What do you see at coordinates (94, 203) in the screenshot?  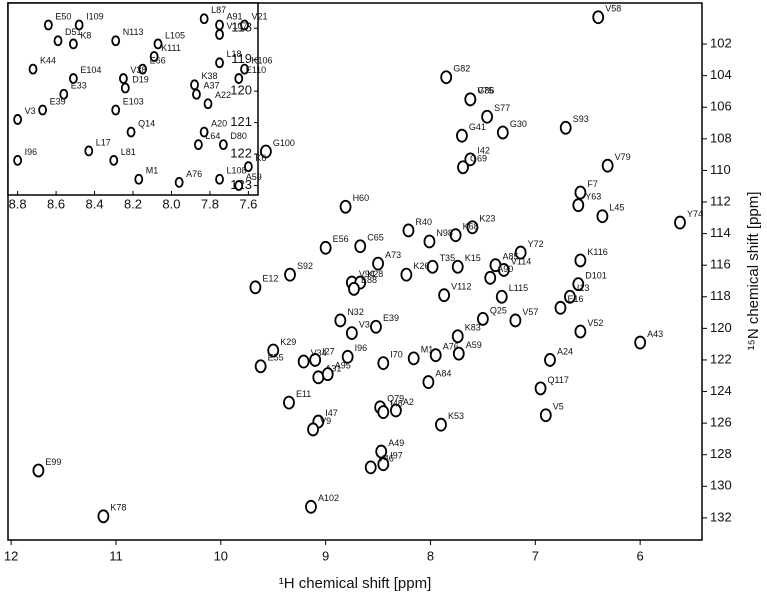 I see `x-tick-label: 8.4` at bounding box center [94, 203].